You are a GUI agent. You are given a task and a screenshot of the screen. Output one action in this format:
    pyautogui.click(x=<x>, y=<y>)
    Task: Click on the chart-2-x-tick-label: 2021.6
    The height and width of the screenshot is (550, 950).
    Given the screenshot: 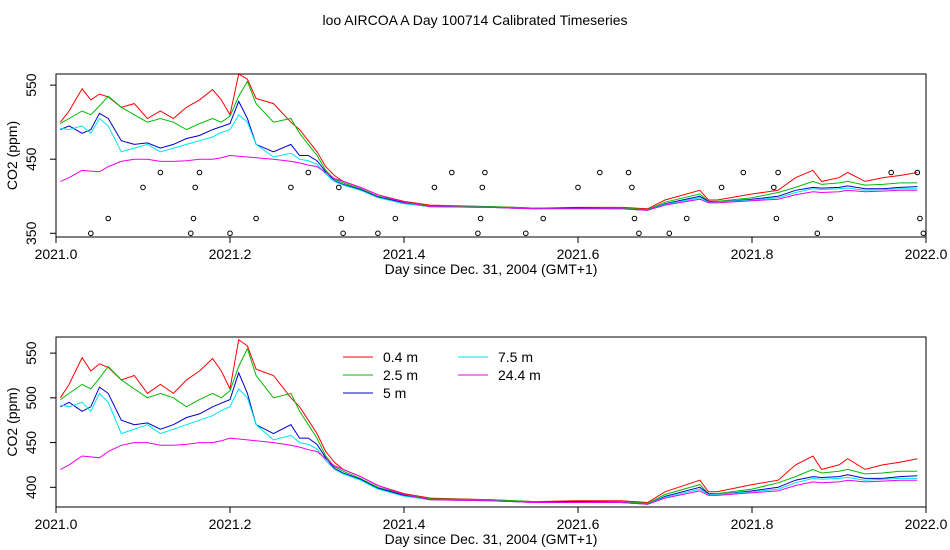 What is the action you would take?
    pyautogui.click(x=578, y=524)
    